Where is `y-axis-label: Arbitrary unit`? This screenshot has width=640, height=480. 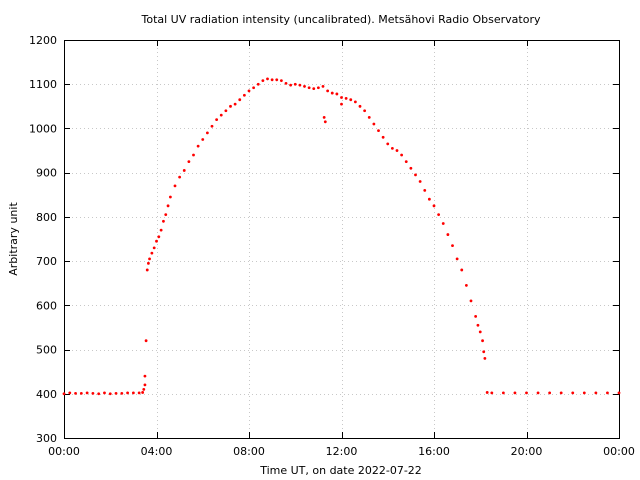
y-axis-label: Arbitrary unit is located at coordinates (13, 239).